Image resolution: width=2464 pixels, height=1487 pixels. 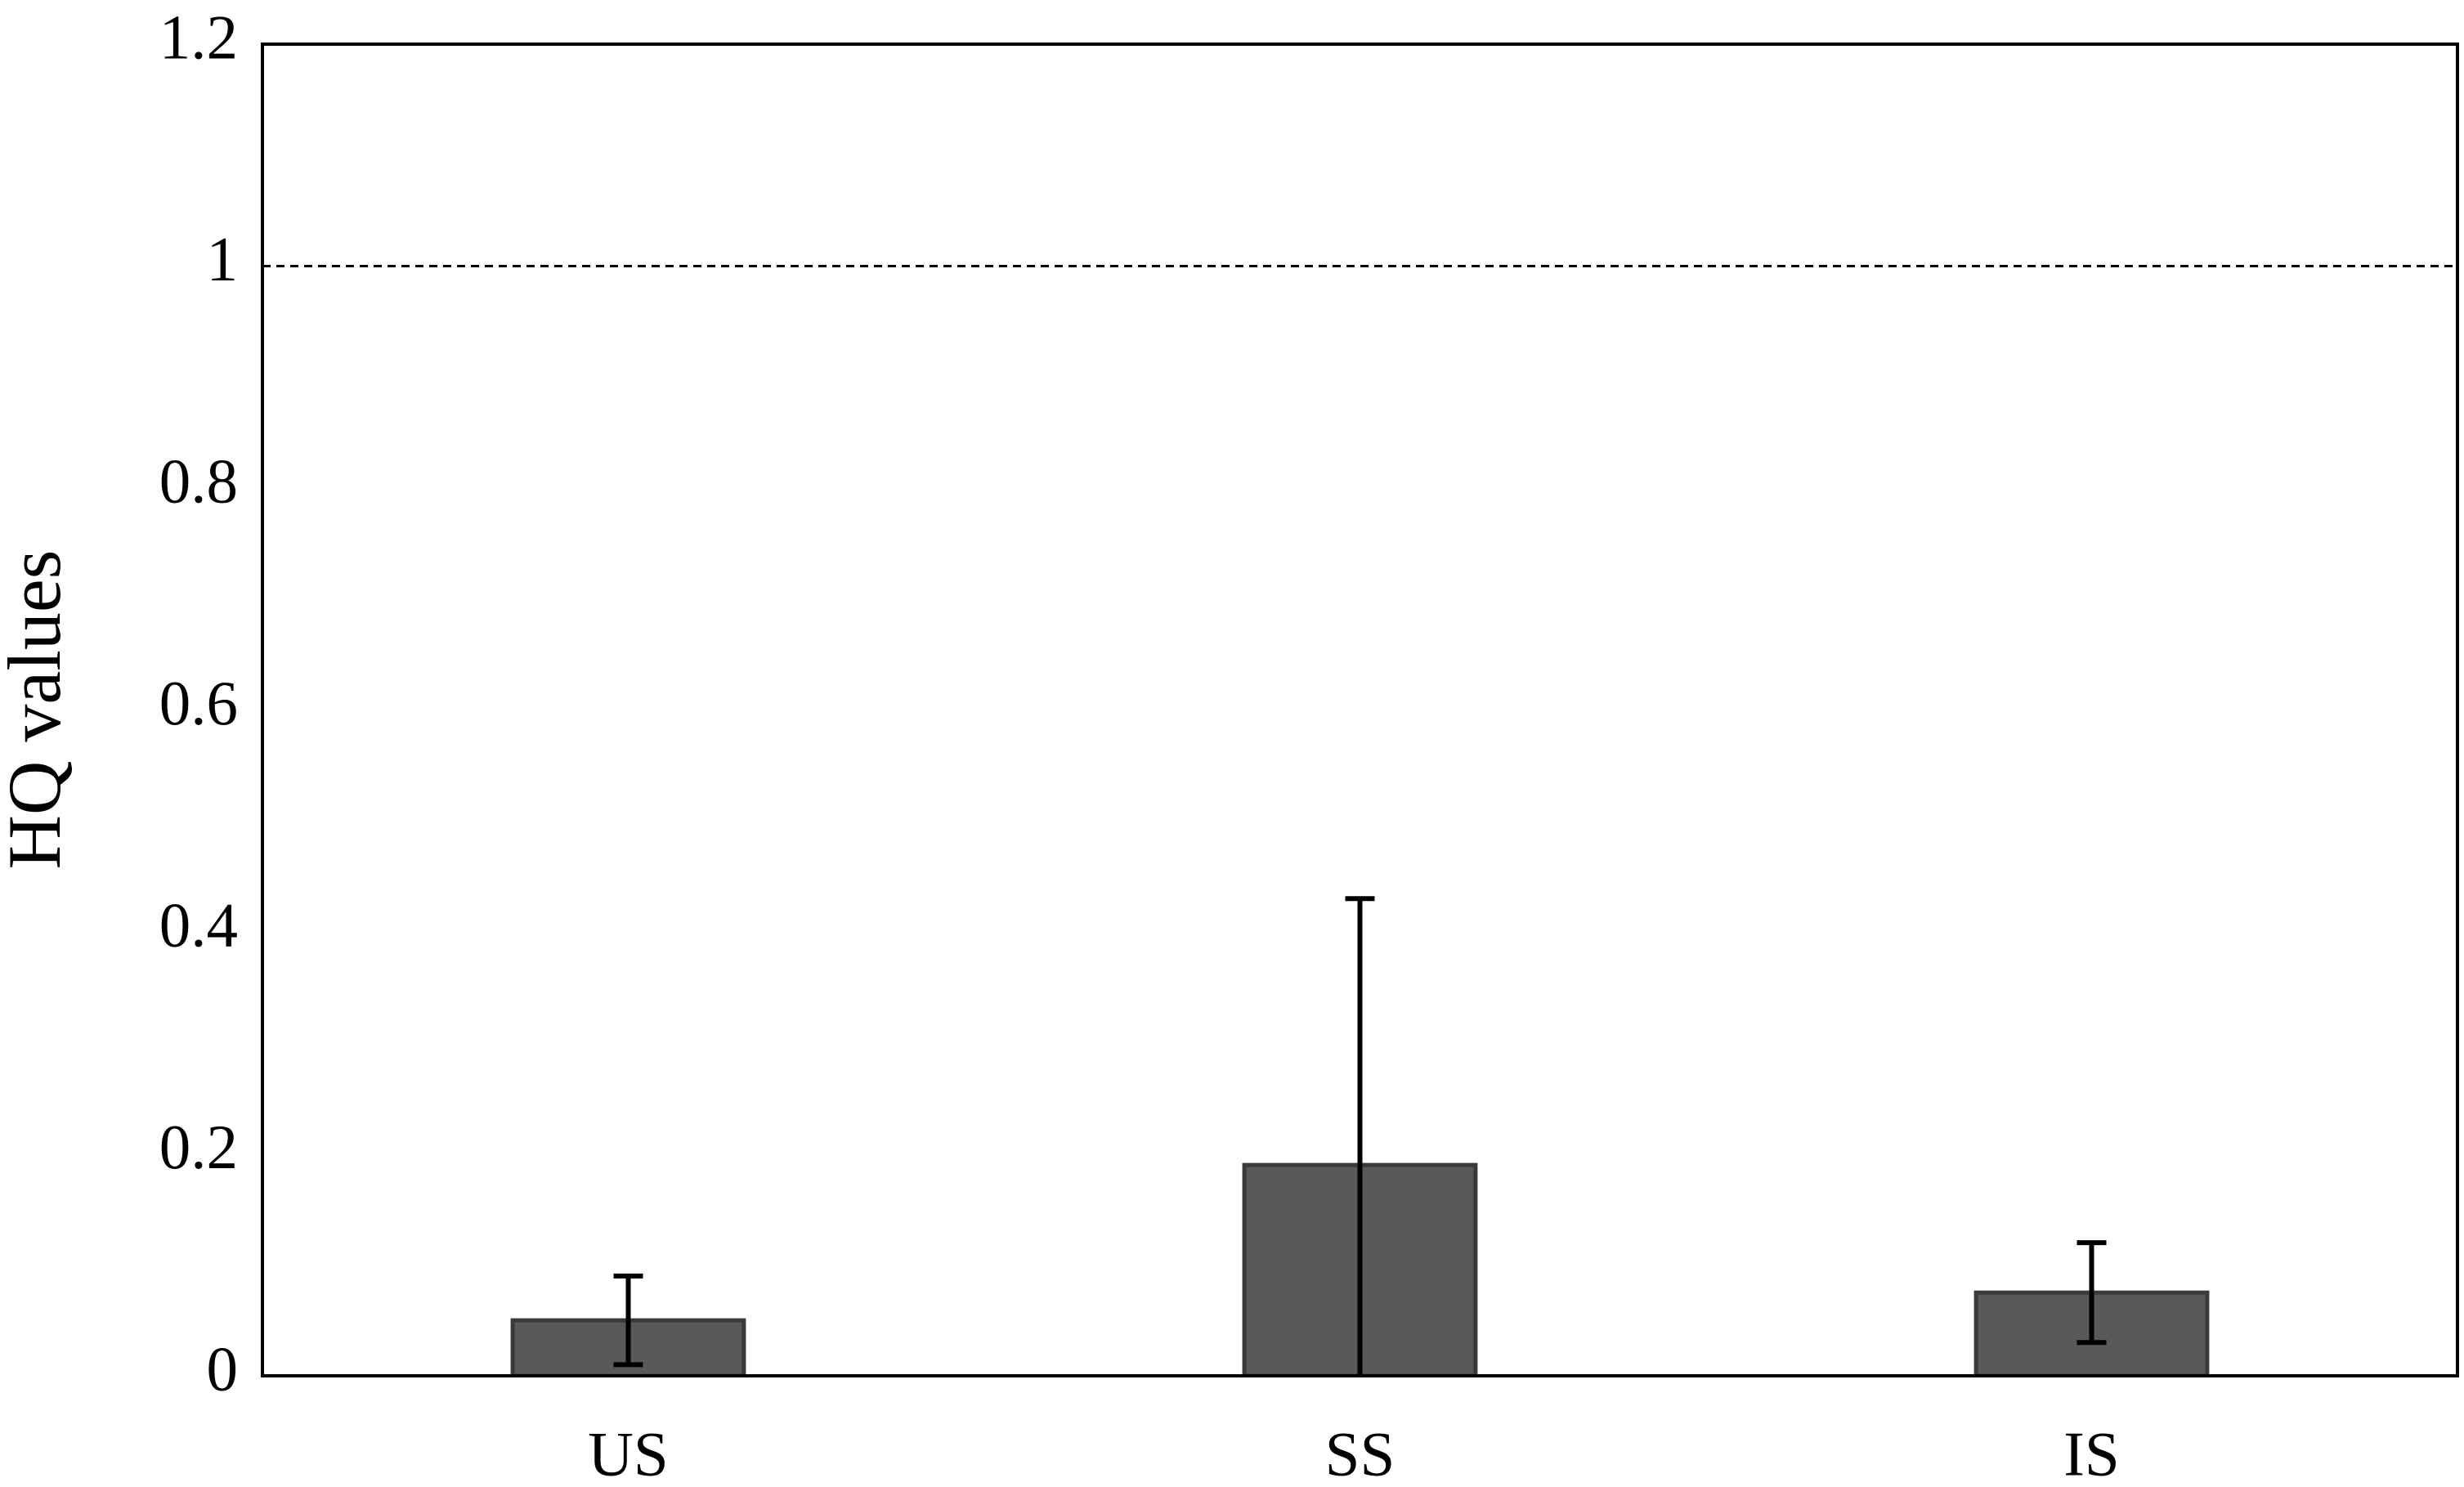 I want to click on x-tick-label: IS, so click(x=2091, y=1453).